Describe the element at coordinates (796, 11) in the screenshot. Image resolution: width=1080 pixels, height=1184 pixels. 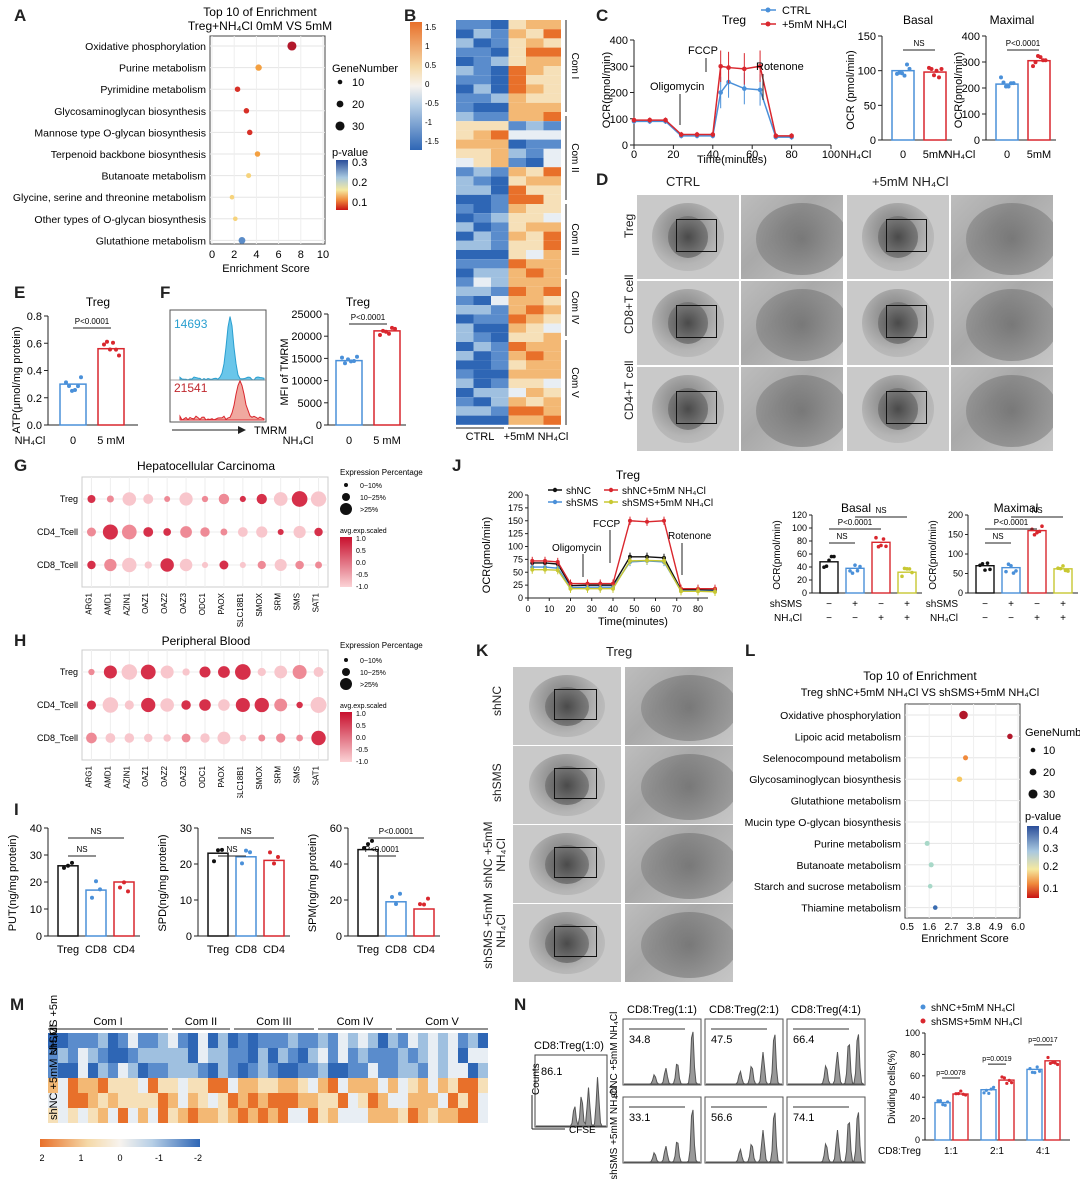
I see `panel-c-legend-ctrl: CTRL` at that location.